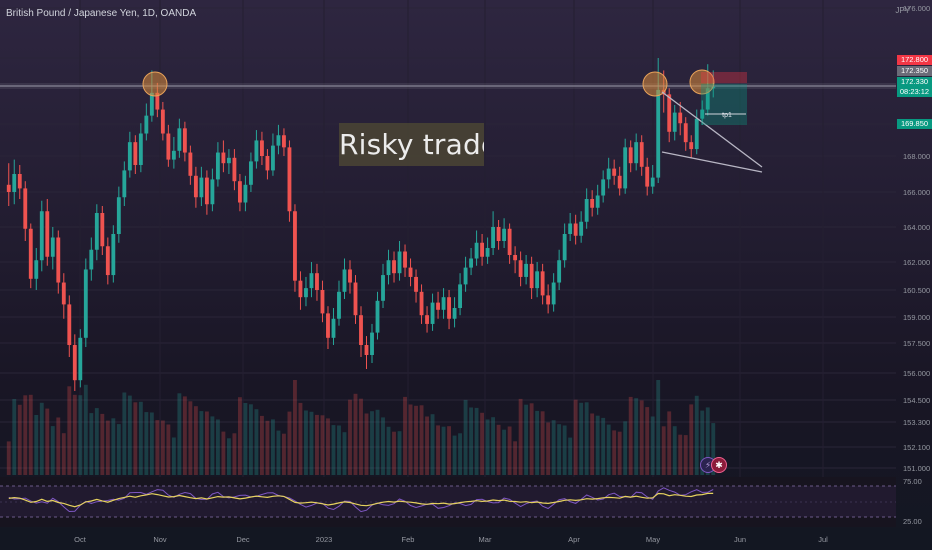 This screenshot has width=932, height=550. I want to click on time-axis-bg, so click(466, 539).